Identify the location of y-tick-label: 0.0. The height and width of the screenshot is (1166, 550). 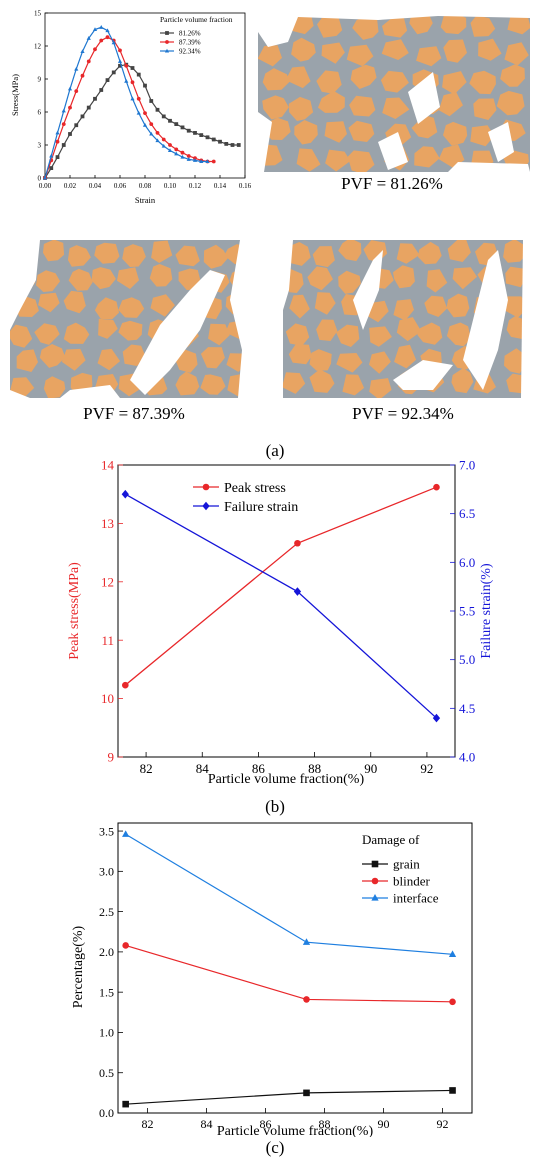
(106, 1113).